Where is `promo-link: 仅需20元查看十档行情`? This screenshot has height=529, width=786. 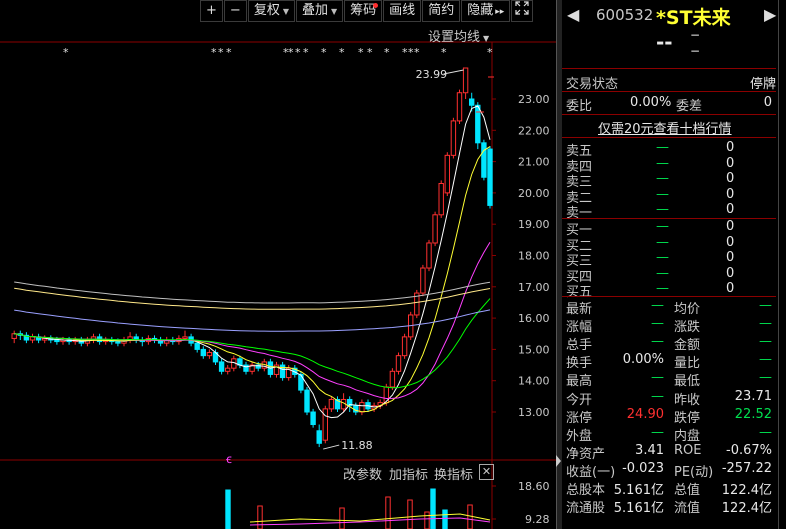 promo-link: 仅需20元查看十档行情 is located at coordinates (665, 129).